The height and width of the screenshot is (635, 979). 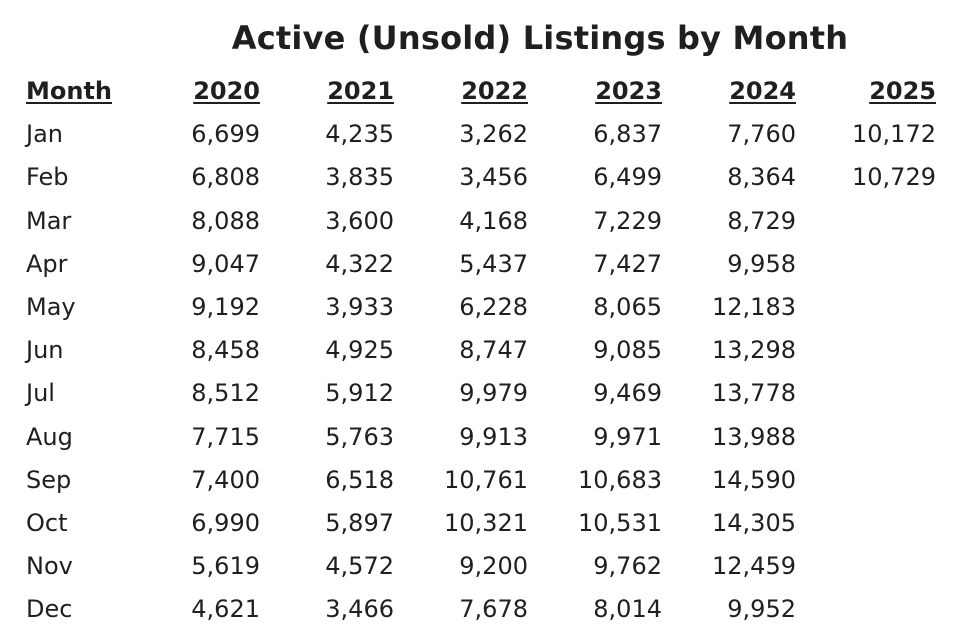 I want to click on value-cell-2024: 13,988, so click(x=754, y=436).